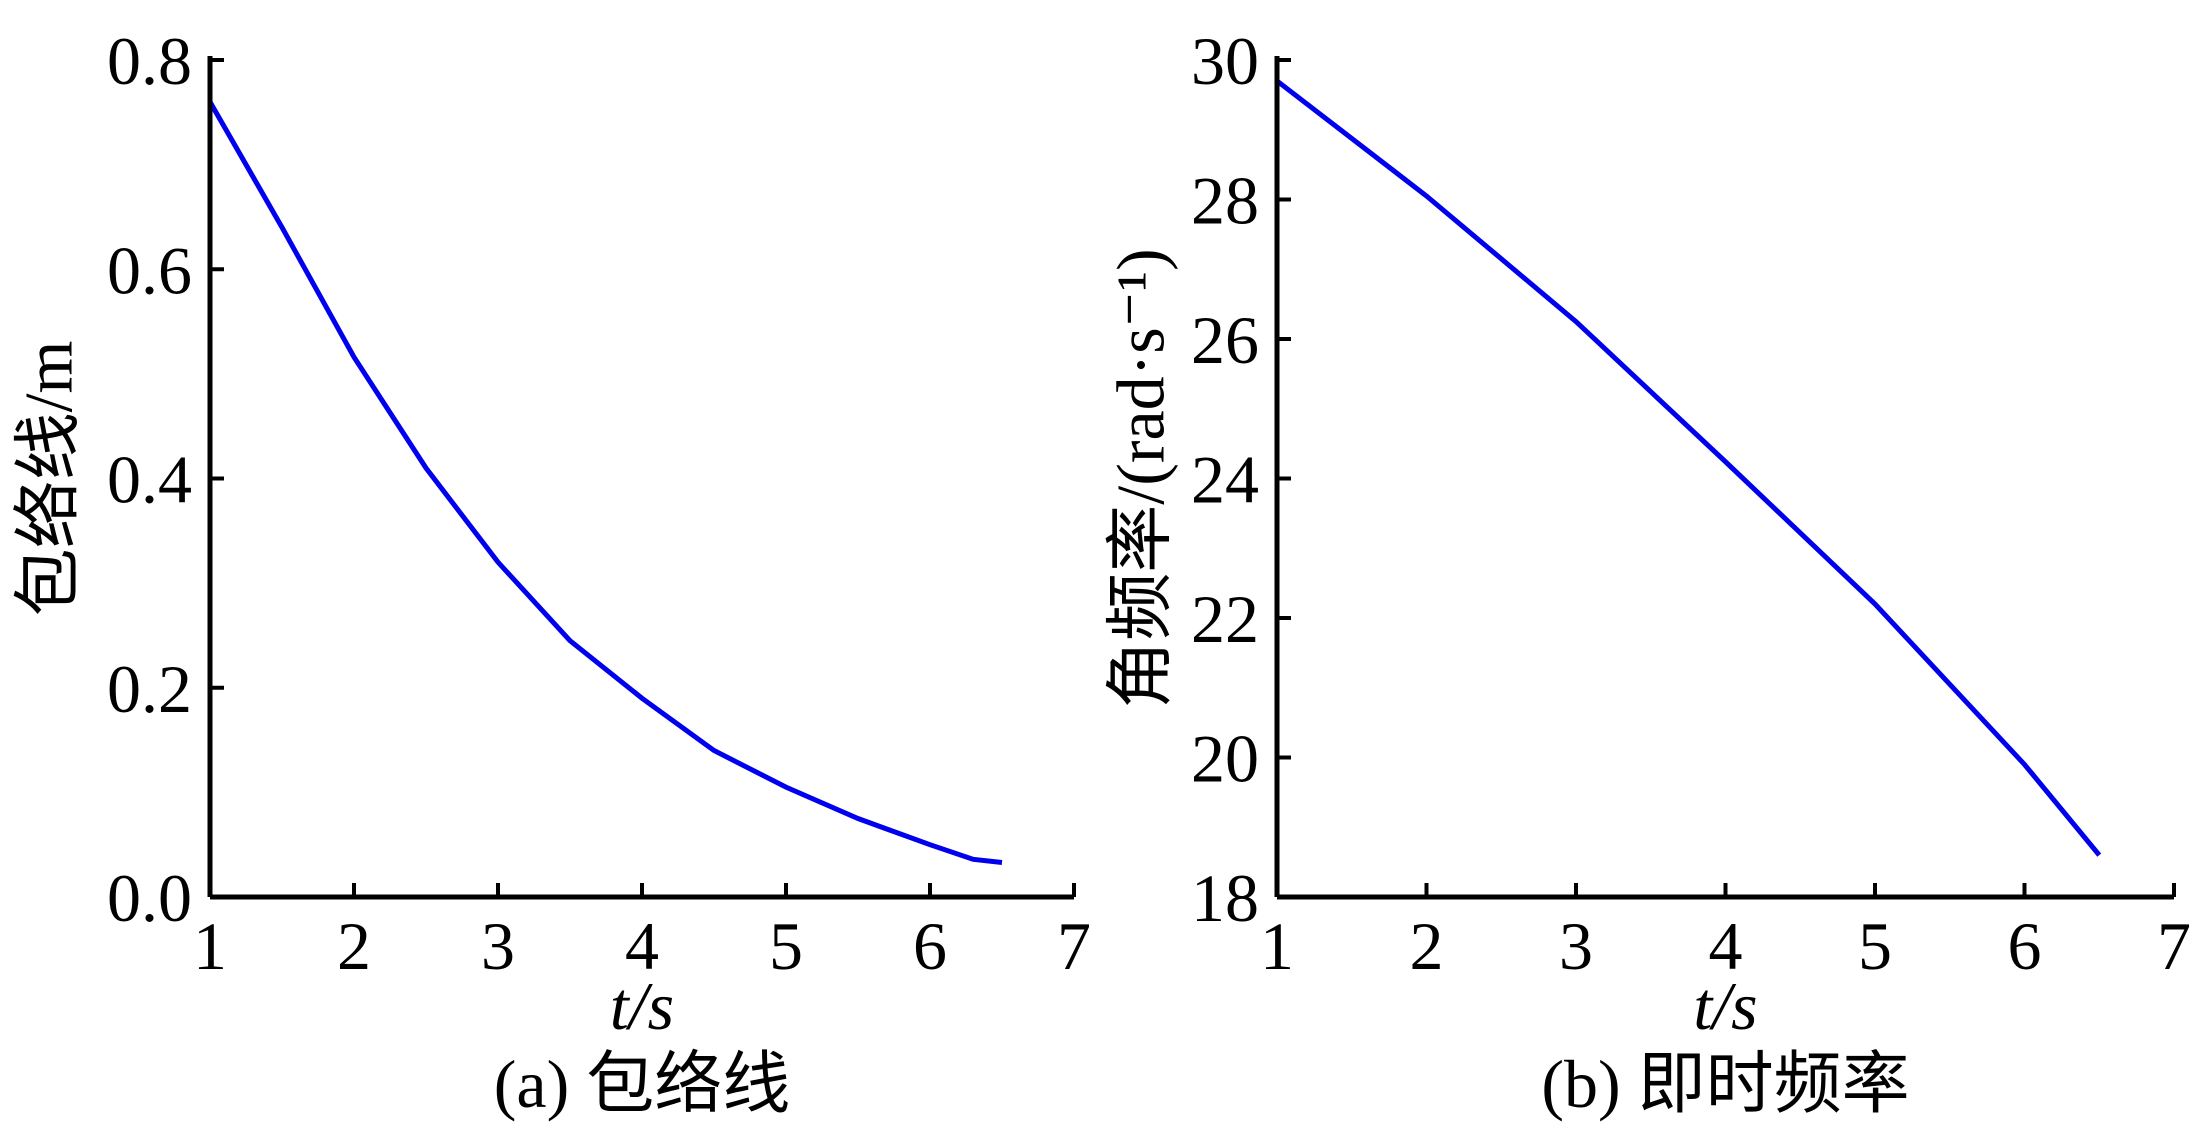 Image resolution: width=2195 pixels, height=1136 pixels. I want to click on y-tick-label: 0.6, so click(149, 270).